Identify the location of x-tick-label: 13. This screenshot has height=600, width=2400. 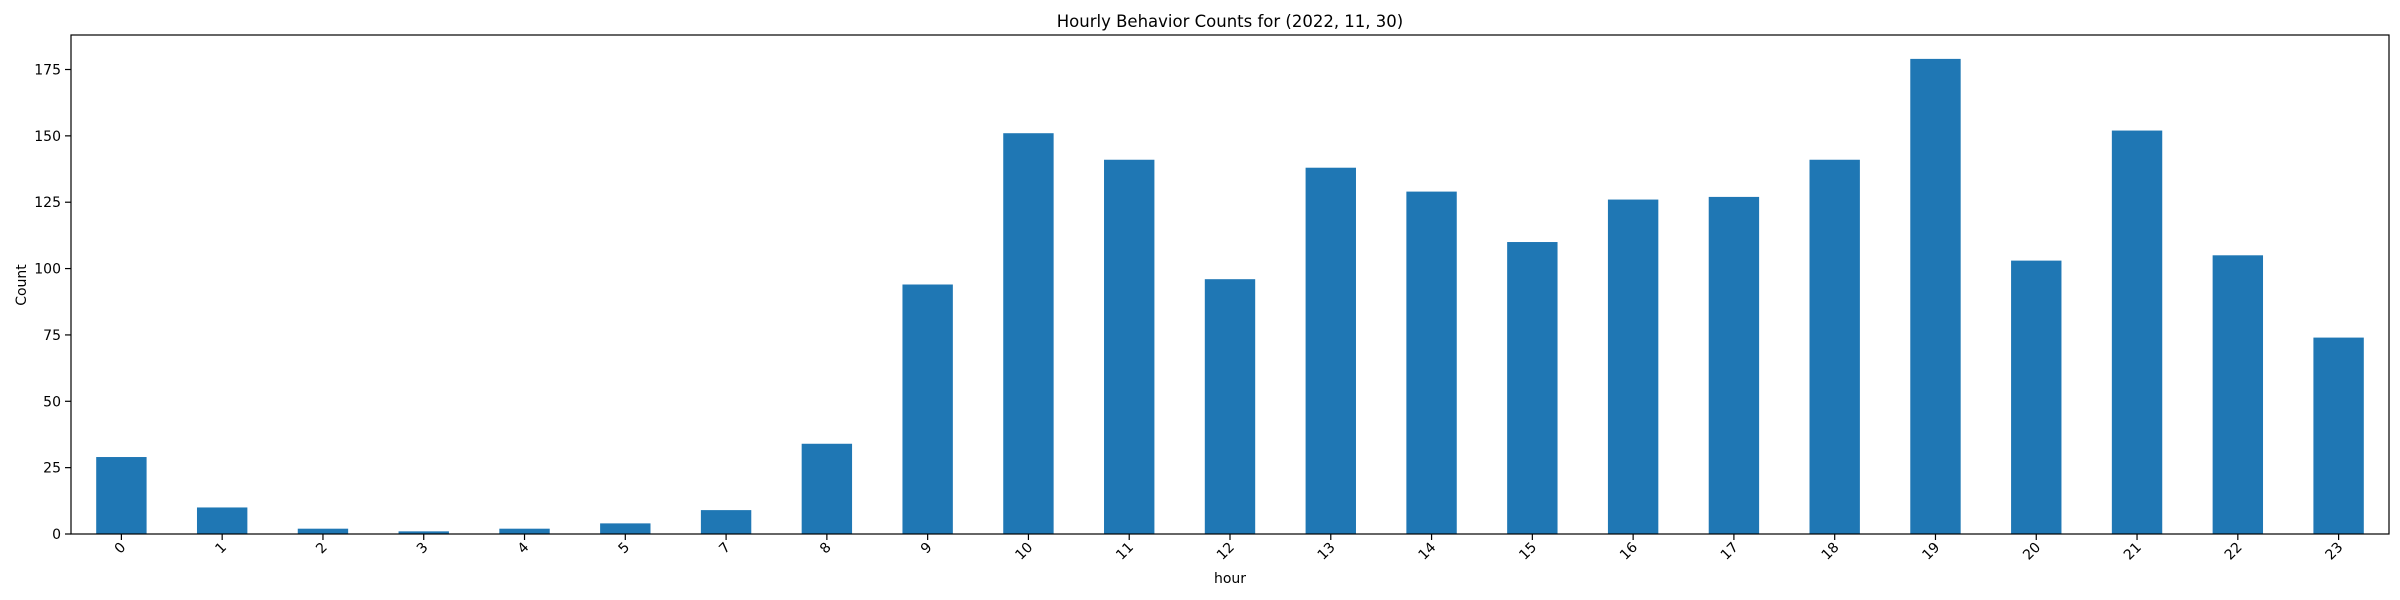
(1327, 552).